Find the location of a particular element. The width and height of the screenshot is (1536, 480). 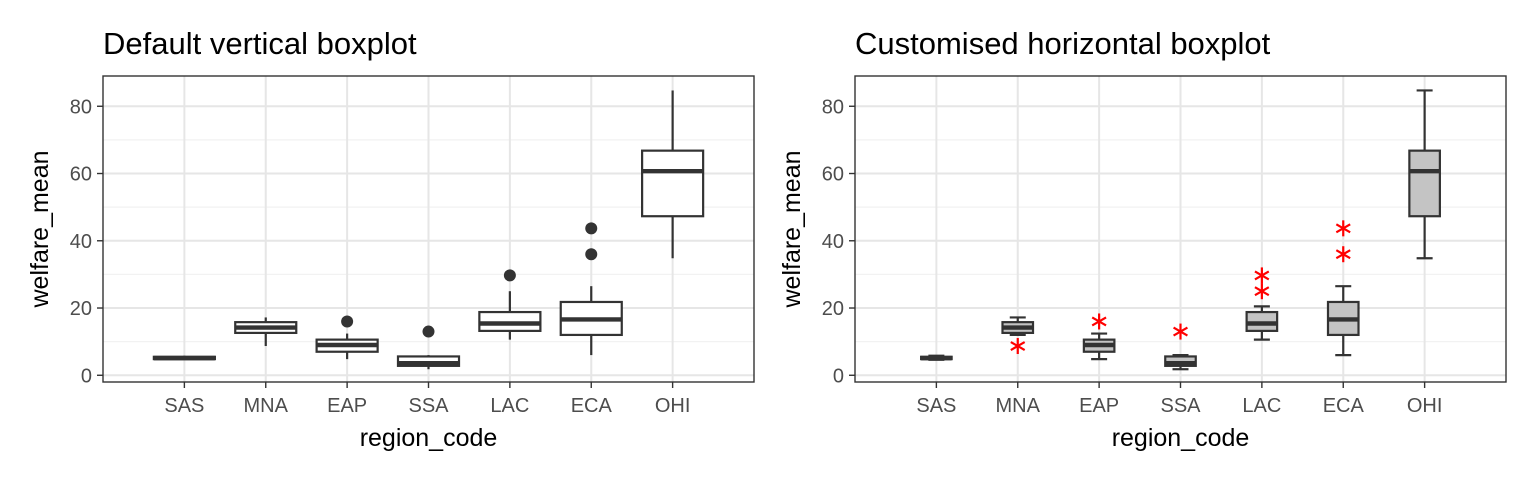

chart-title: Default vertical boxplot is located at coordinates (260, 43).